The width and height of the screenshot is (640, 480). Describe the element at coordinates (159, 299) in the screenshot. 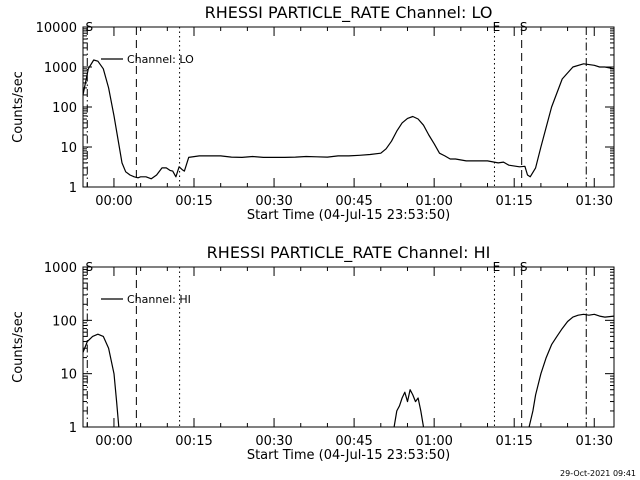

I see `legend-label: Channel: HI` at that location.